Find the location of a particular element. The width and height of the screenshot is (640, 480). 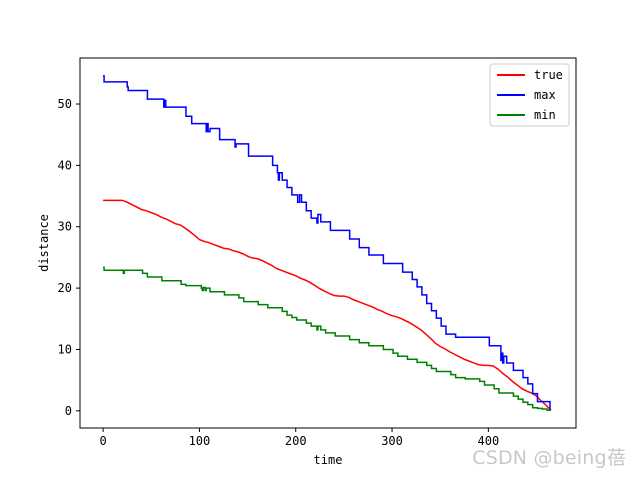

y-tick-label: 50 is located at coordinates (65, 104).